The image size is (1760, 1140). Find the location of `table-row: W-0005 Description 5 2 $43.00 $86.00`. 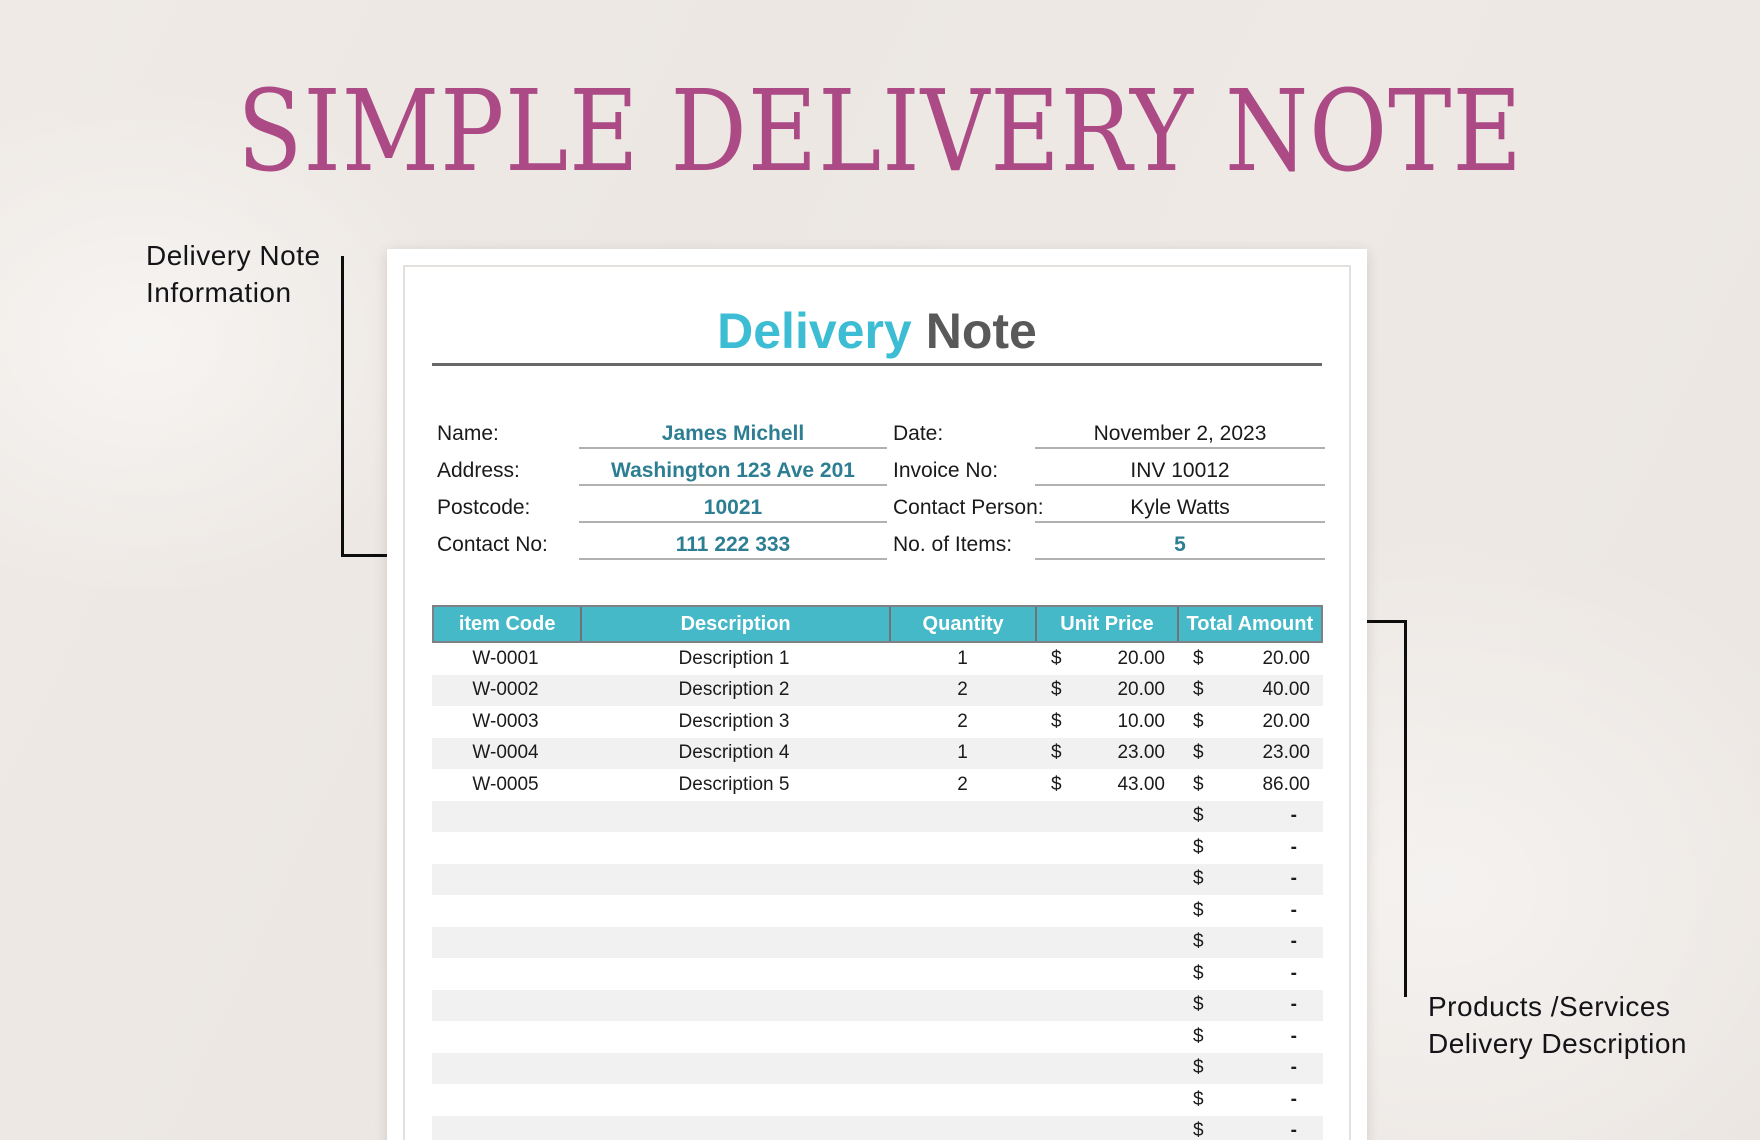

table-row: W-0005 Description 5 2 $43.00 $86.00 is located at coordinates (877, 785).